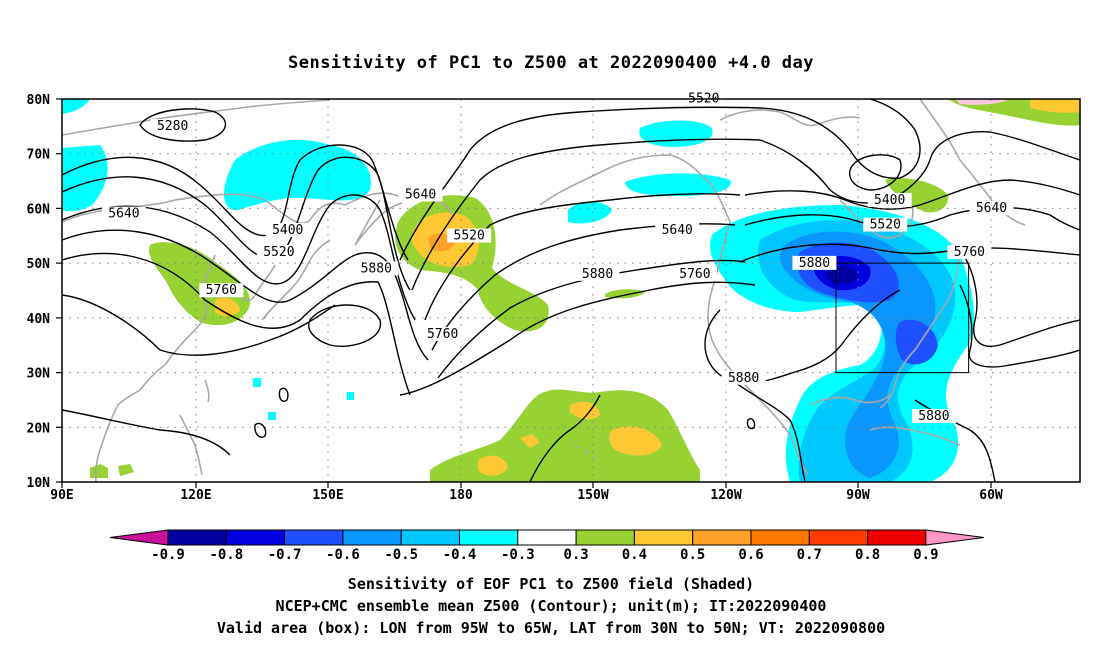 Image resolution: width=1100 pixels, height=650 pixels. What do you see at coordinates (260, 430) in the screenshot?
I see `contour-closed-w3` at bounding box center [260, 430].